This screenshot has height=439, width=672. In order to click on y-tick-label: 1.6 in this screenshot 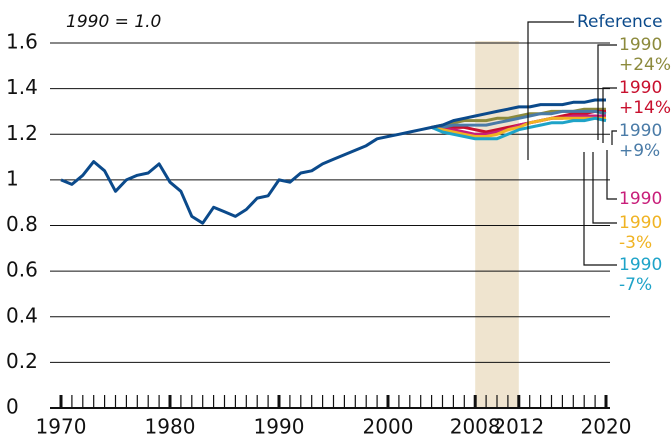, I will do `click(22, 42)`.